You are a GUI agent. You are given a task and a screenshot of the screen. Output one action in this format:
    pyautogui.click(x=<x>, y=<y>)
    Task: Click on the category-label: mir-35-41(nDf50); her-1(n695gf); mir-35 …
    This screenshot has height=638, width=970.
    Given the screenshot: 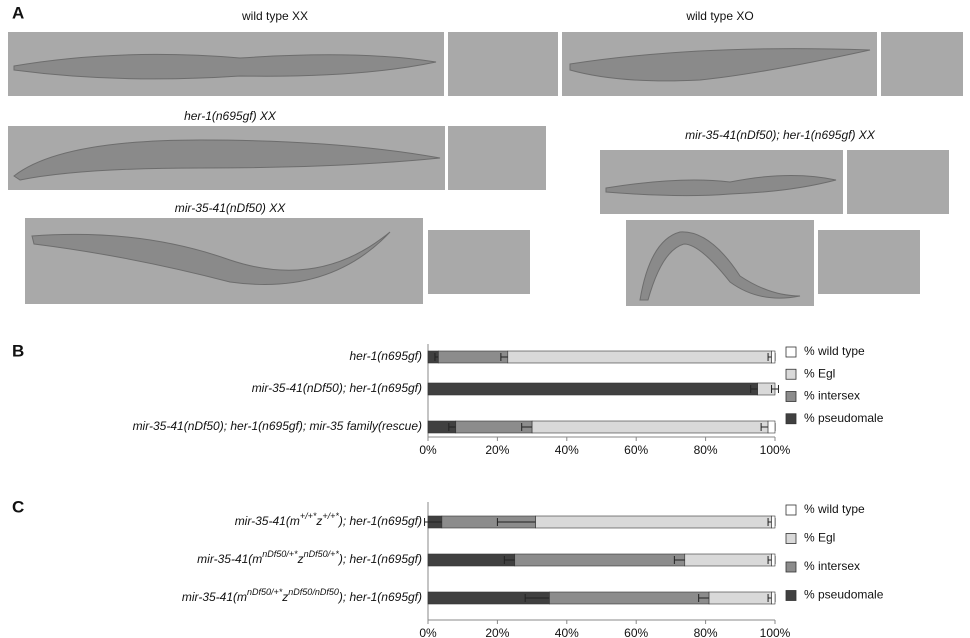 What is the action you would take?
    pyautogui.click(x=277, y=426)
    